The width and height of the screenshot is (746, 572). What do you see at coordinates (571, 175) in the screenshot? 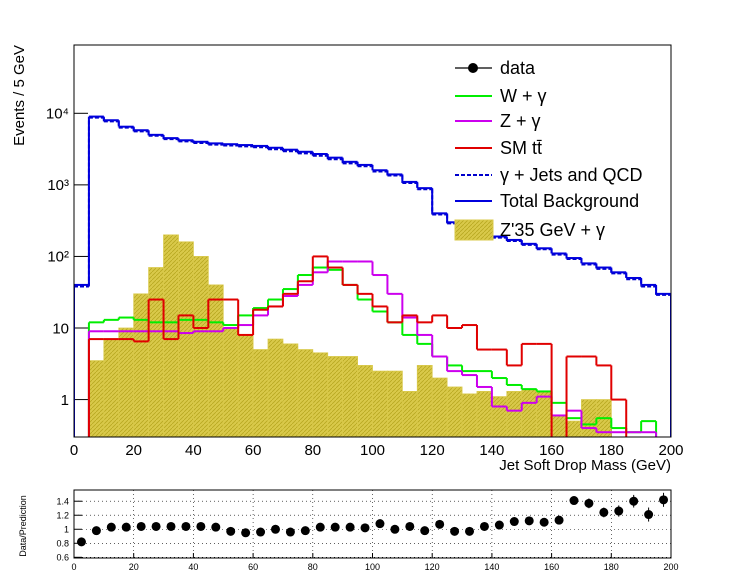
I see `legend-label: γ + Jets and QCD` at bounding box center [571, 175].